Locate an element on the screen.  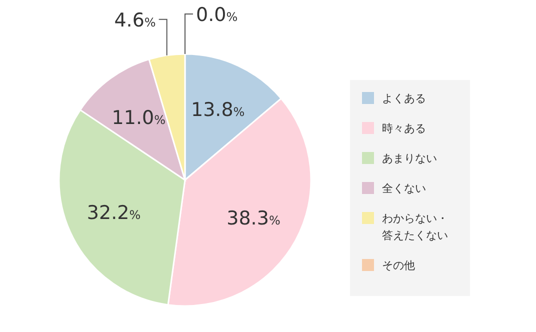
text: 0.0% is located at coordinates (217, 15).